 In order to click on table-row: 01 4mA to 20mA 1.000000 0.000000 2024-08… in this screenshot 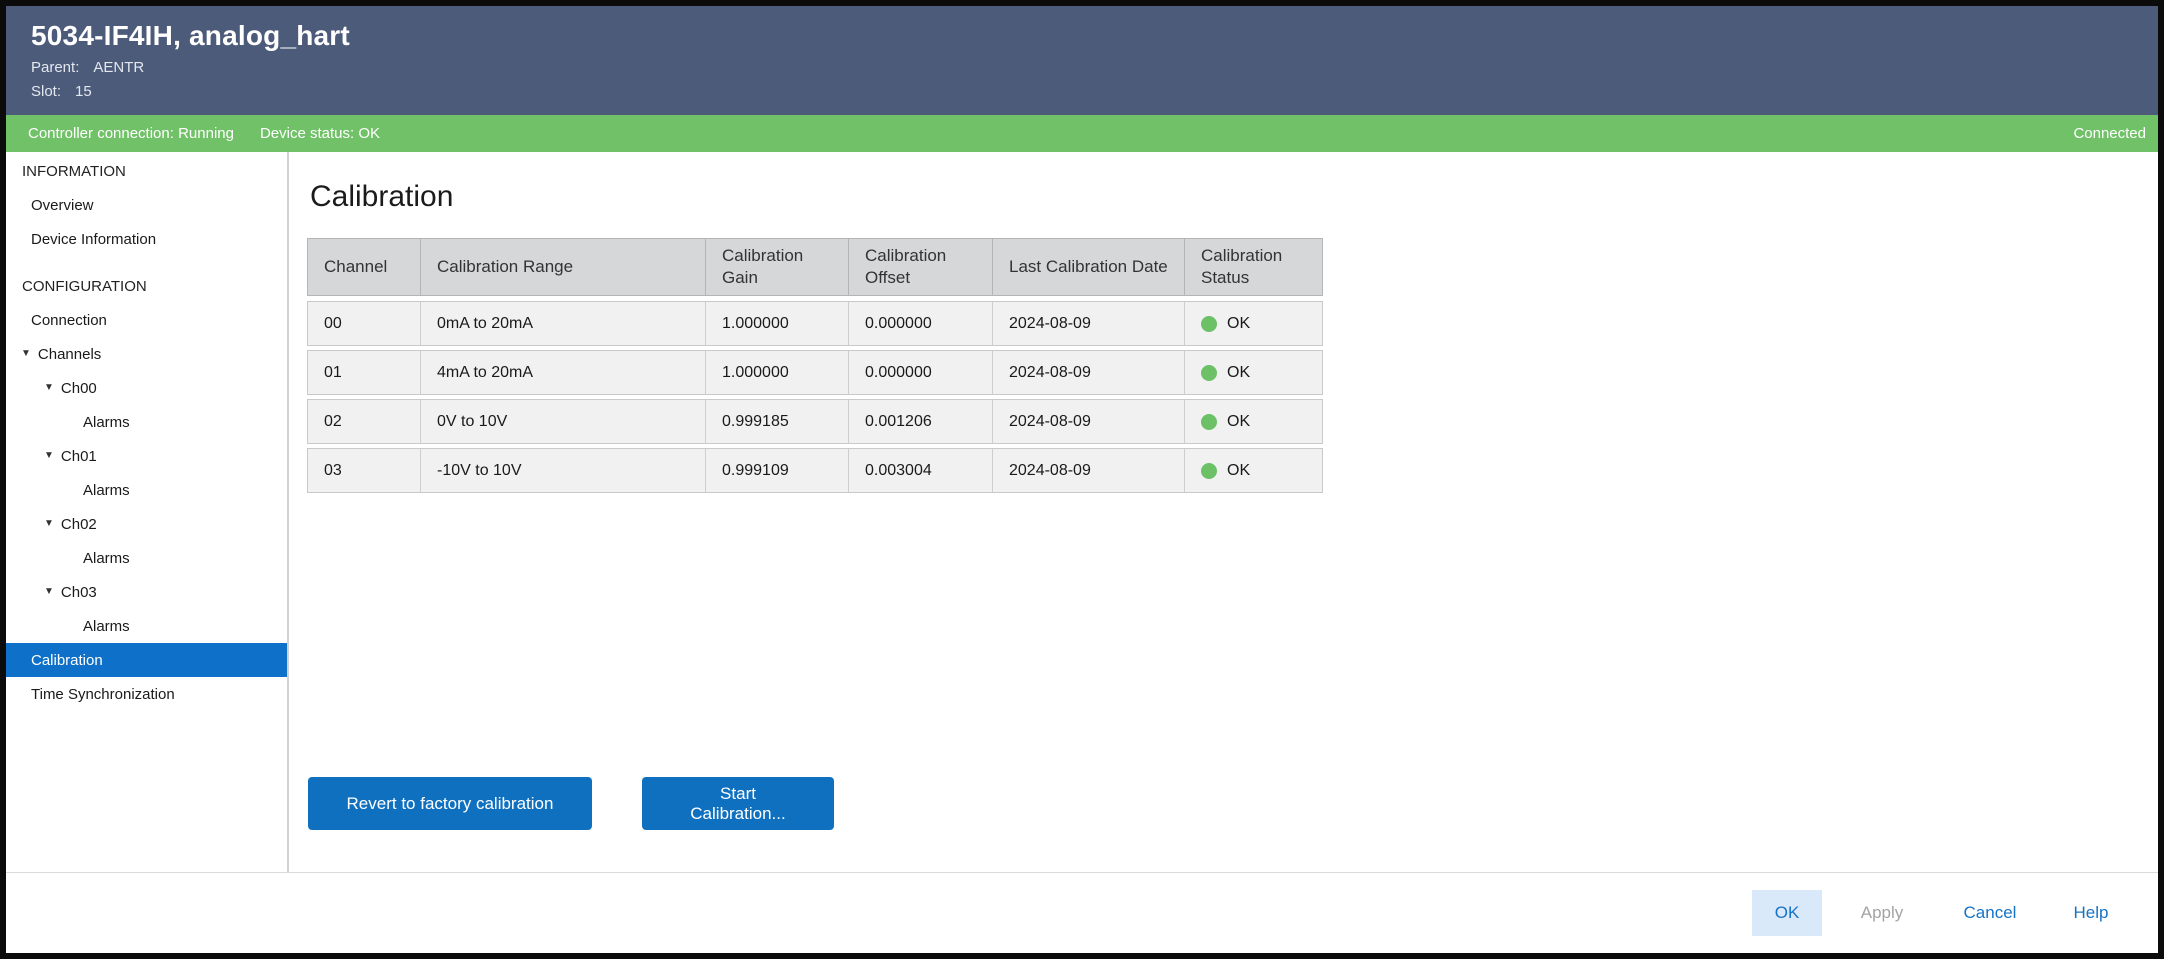, I will do `click(815, 372)`.